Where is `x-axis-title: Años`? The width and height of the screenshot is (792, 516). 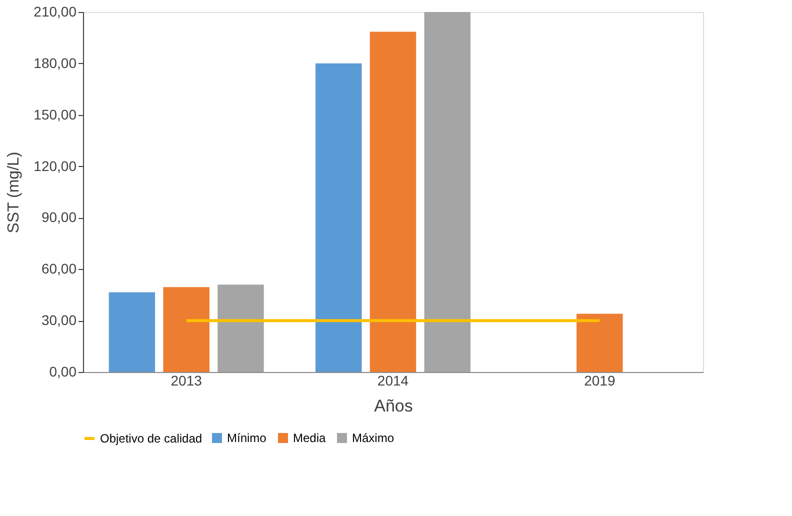 x-axis-title: Años is located at coordinates (393, 406).